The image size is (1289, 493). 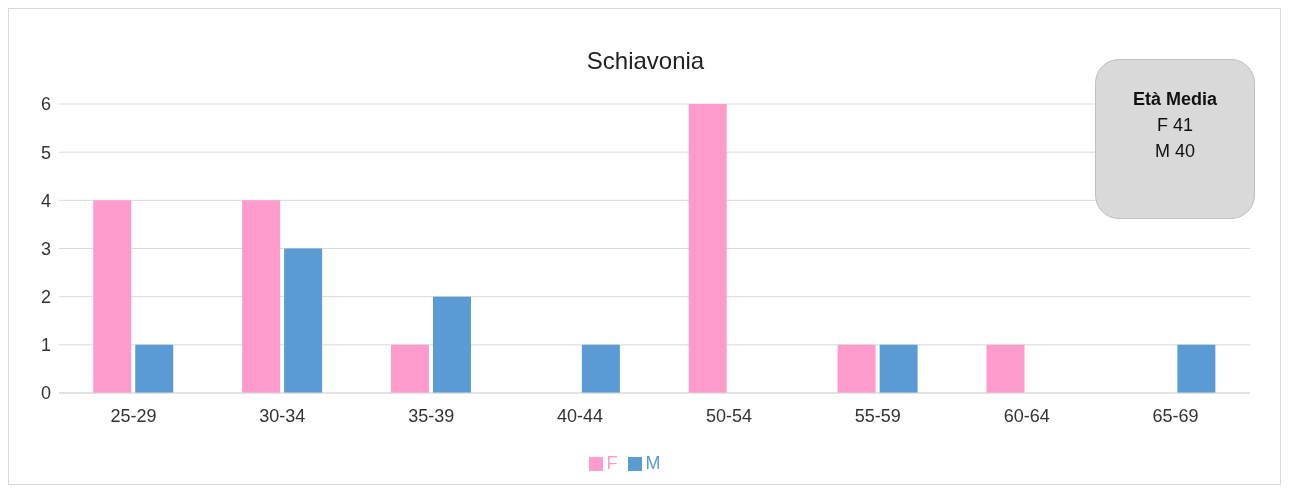 I want to click on y-tick-label: 3, so click(x=45, y=248).